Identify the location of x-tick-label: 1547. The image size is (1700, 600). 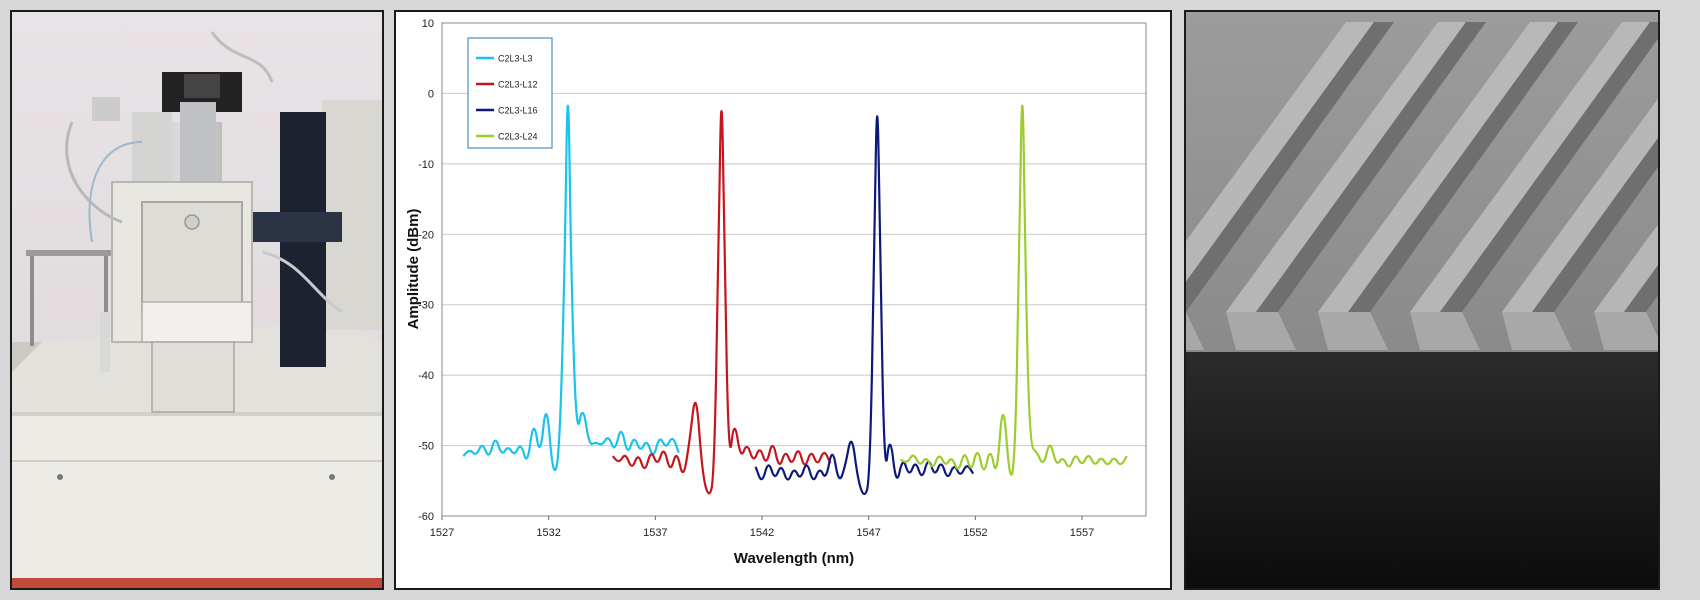
(868, 533).